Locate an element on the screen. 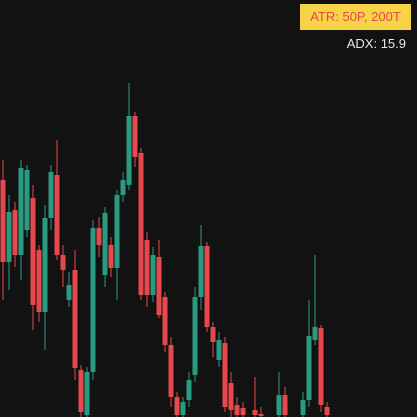 Image resolution: width=417 pixels, height=417 pixels. atr-label: ATR: 50P, 200T is located at coordinates (355, 16).